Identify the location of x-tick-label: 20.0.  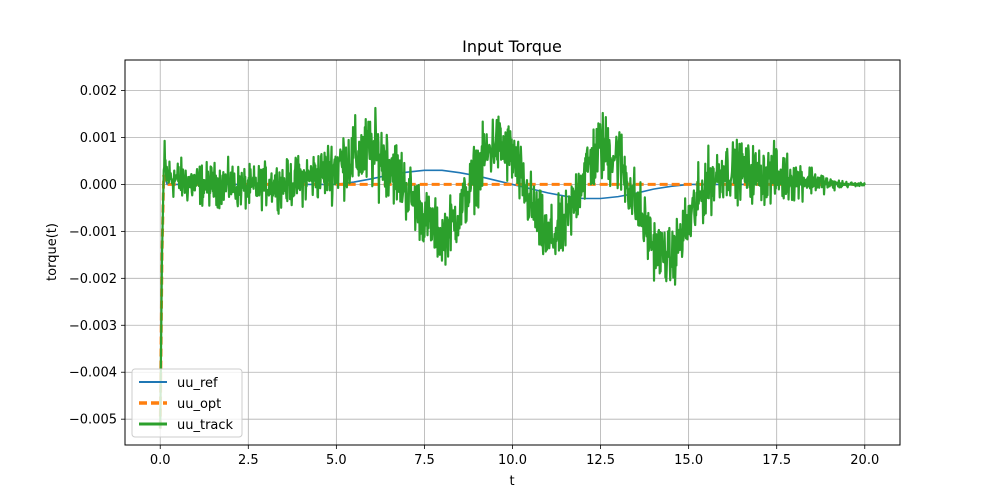
(864, 460).